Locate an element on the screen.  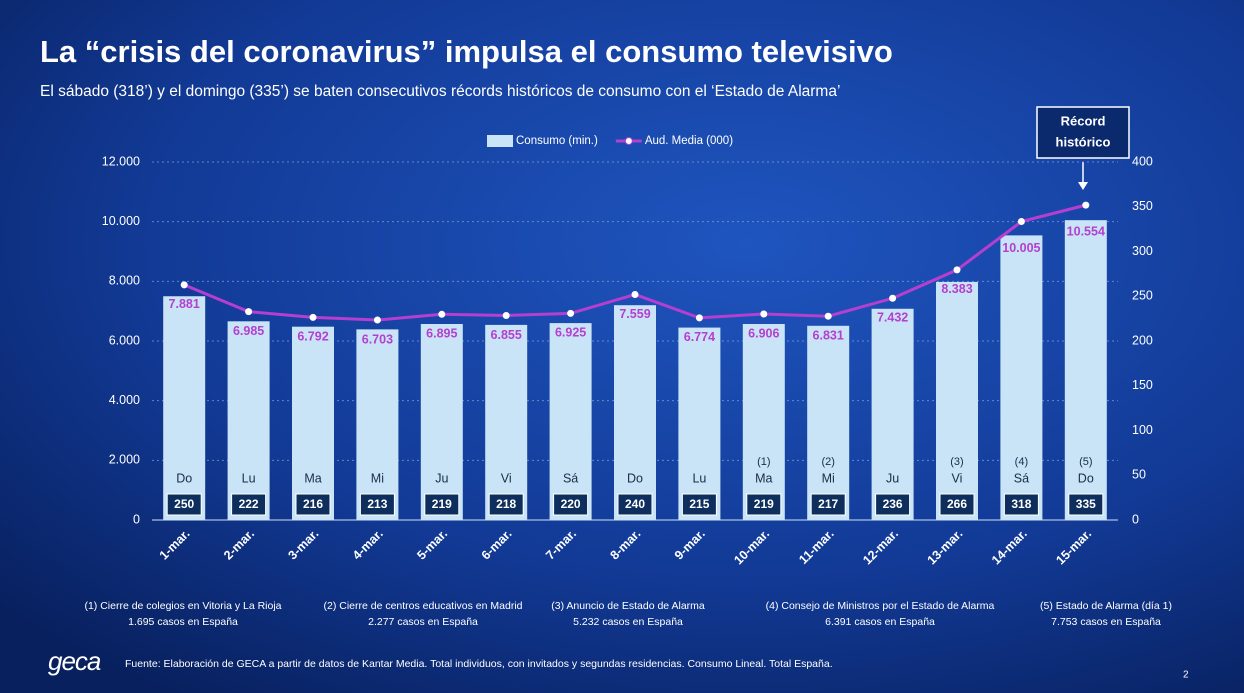
footnote-title: (5) Estado de Alarma (día 1) is located at coordinates (1106, 606).